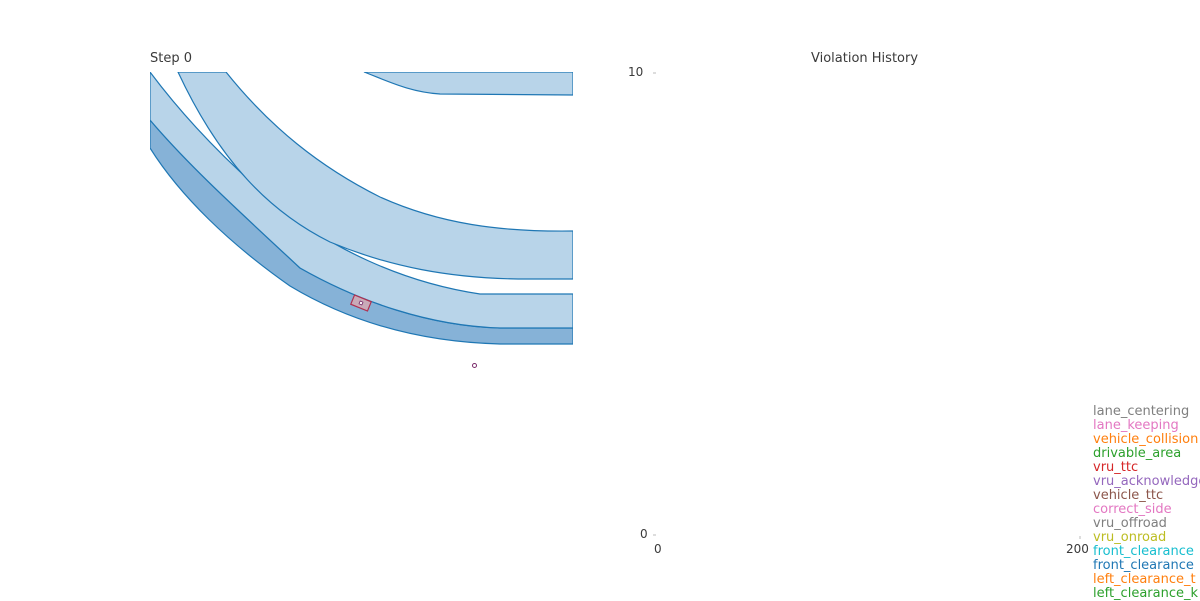 This screenshot has height=601, width=1200. Describe the element at coordinates (1137, 453) in the screenshot. I see `legend-item: drivable_area` at that location.